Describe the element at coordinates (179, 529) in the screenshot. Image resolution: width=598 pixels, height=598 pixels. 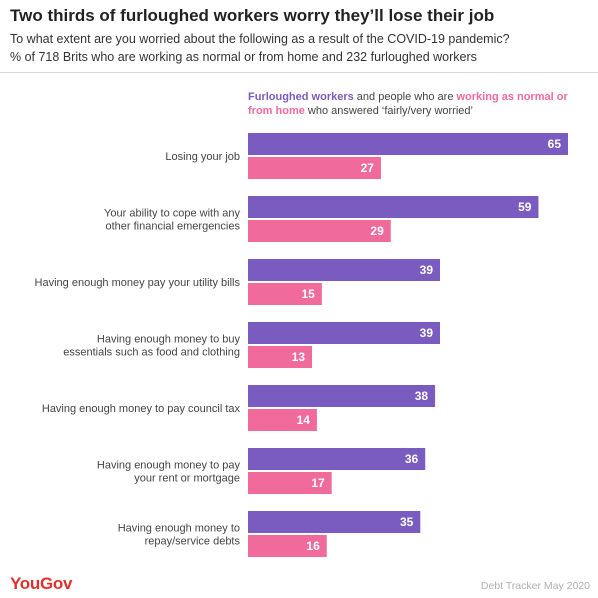
I see `category-label-6: Having enough money to` at that location.